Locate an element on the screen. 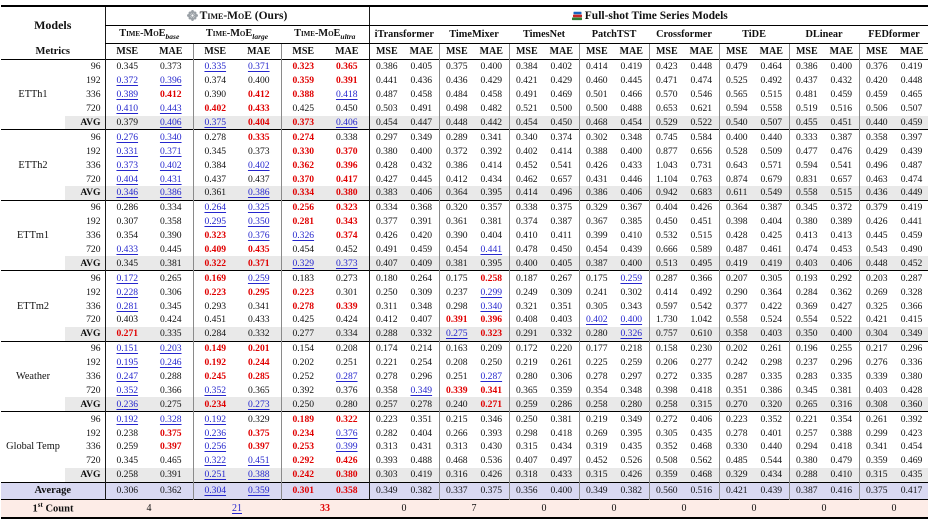 The height and width of the screenshot is (528, 928). metric-value: 0.433 is located at coordinates (562, 475).